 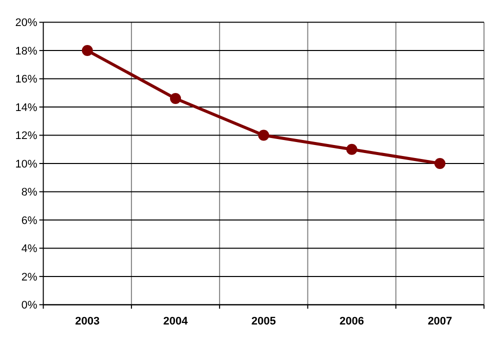 What do you see at coordinates (352, 322) in the screenshot?
I see `x-tick-label: 2006` at bounding box center [352, 322].